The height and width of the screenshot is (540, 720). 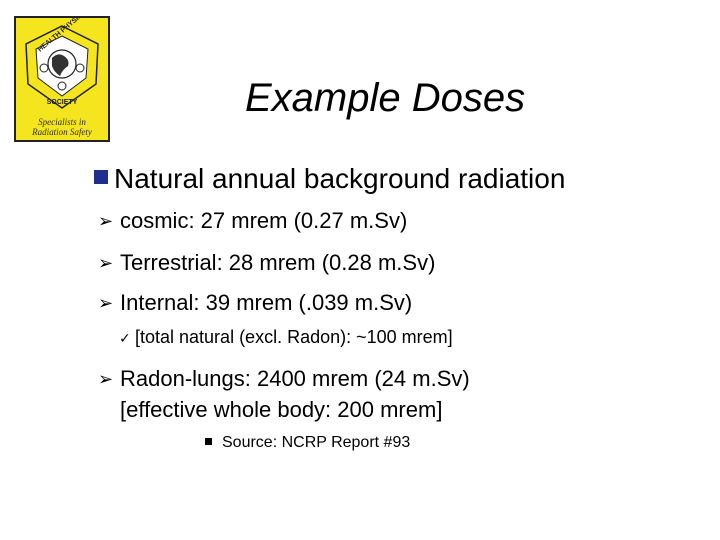 I want to click on logo-tagline-1: Specialists in, so click(x=62, y=122).